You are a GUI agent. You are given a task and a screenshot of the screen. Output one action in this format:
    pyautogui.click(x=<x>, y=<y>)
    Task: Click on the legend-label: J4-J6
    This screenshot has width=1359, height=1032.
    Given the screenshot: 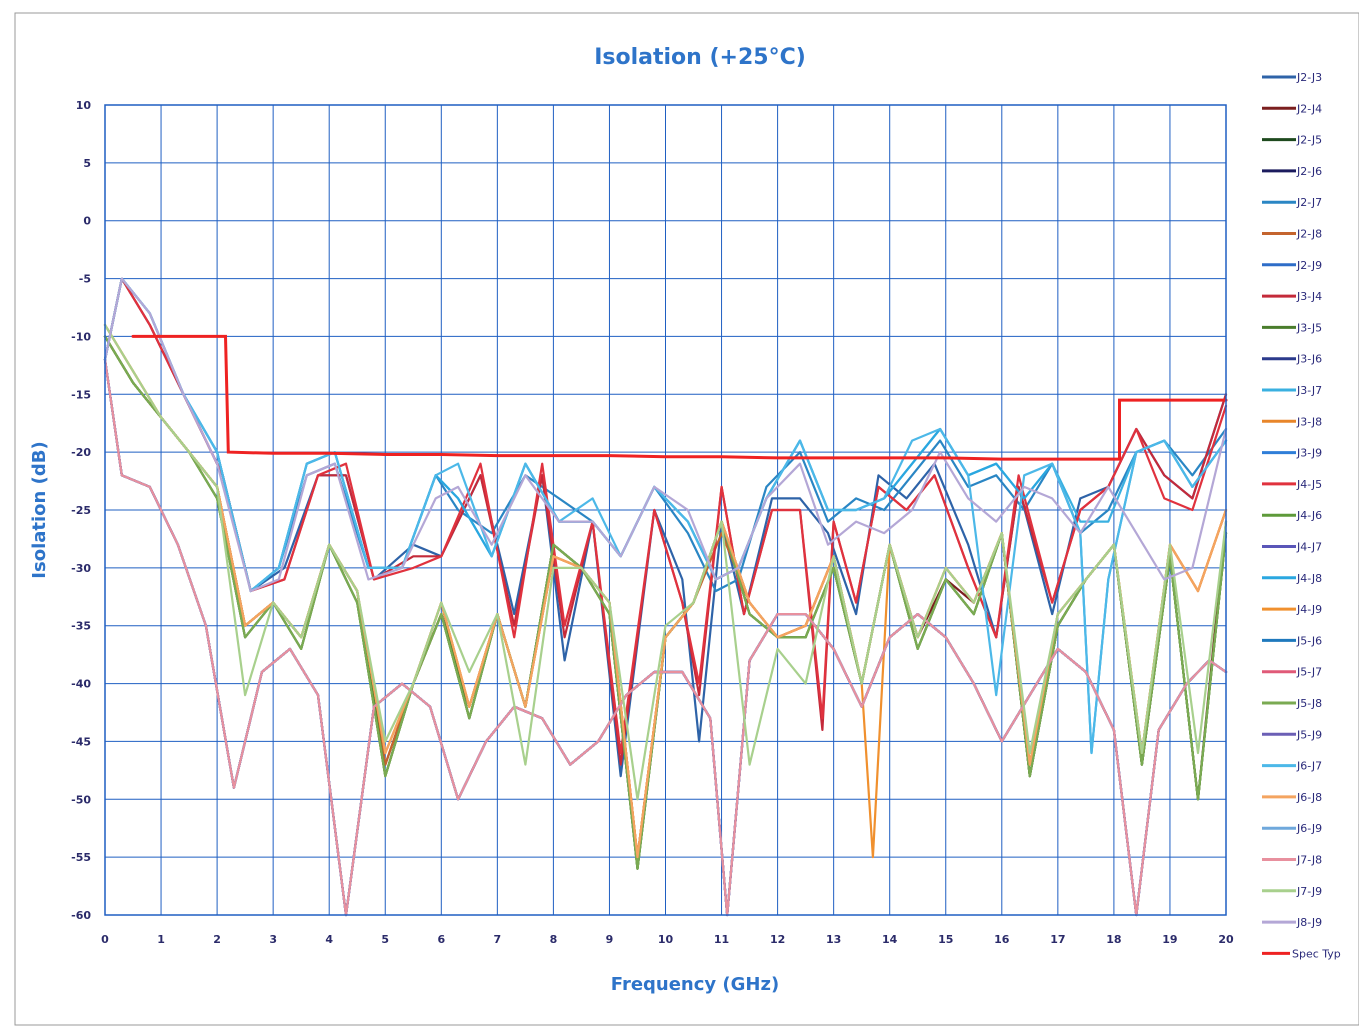 What is the action you would take?
    pyautogui.click(x=1309, y=515)
    